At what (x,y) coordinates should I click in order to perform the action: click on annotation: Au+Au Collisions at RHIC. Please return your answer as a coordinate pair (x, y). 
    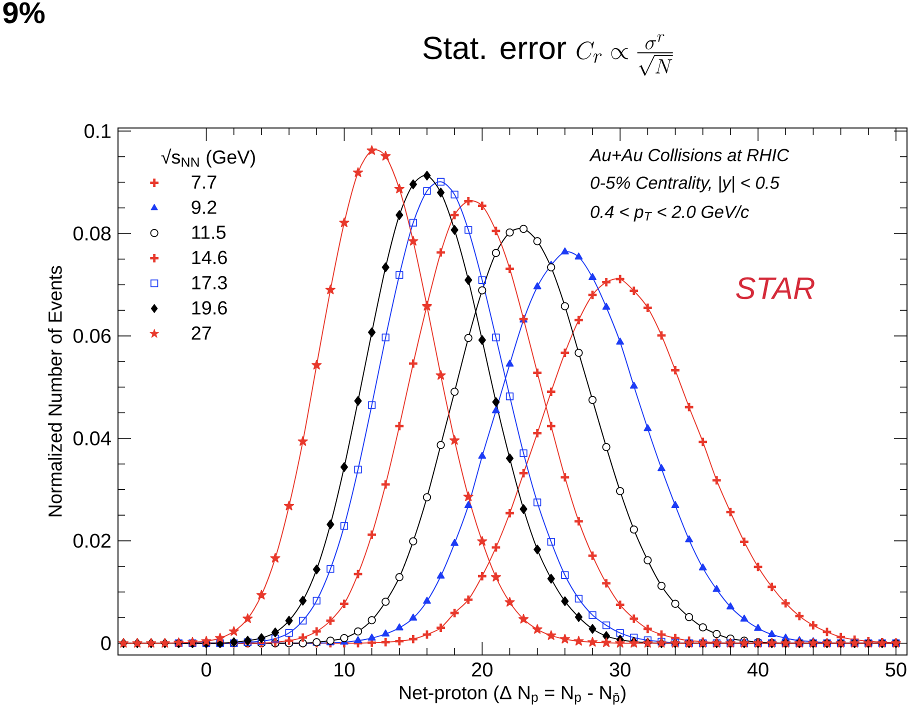
    Looking at the image, I should click on (689, 155).